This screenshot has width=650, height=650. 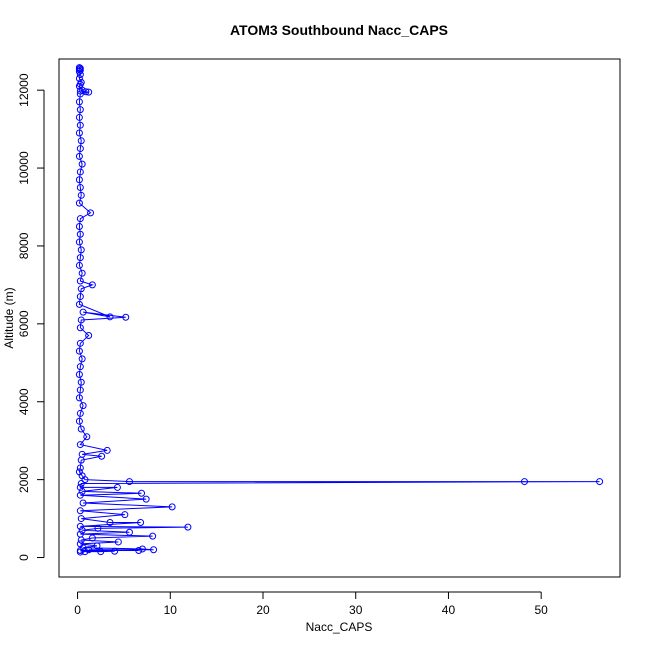 I want to click on x-tick-label: 40, so click(x=449, y=610).